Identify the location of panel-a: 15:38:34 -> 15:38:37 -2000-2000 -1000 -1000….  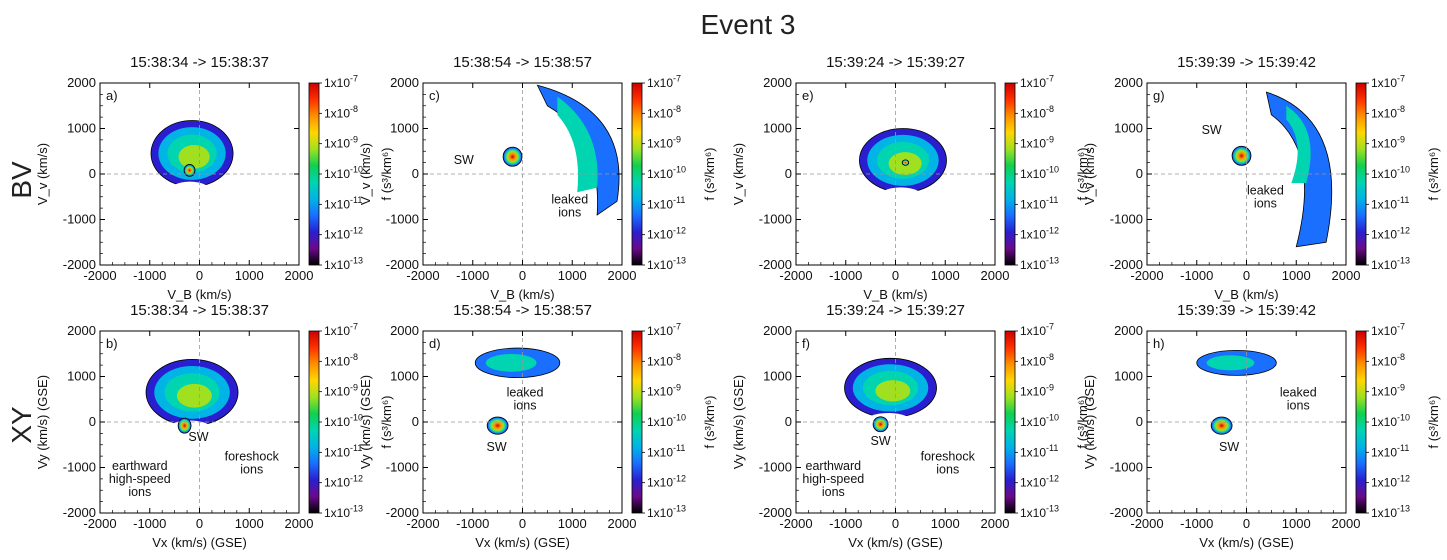
(214, 178).